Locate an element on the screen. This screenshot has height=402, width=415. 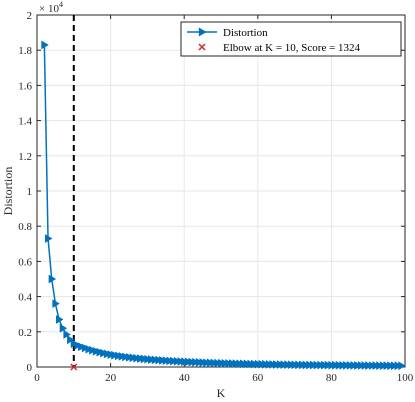
y-tick-label: 0.6 is located at coordinates (25, 262).